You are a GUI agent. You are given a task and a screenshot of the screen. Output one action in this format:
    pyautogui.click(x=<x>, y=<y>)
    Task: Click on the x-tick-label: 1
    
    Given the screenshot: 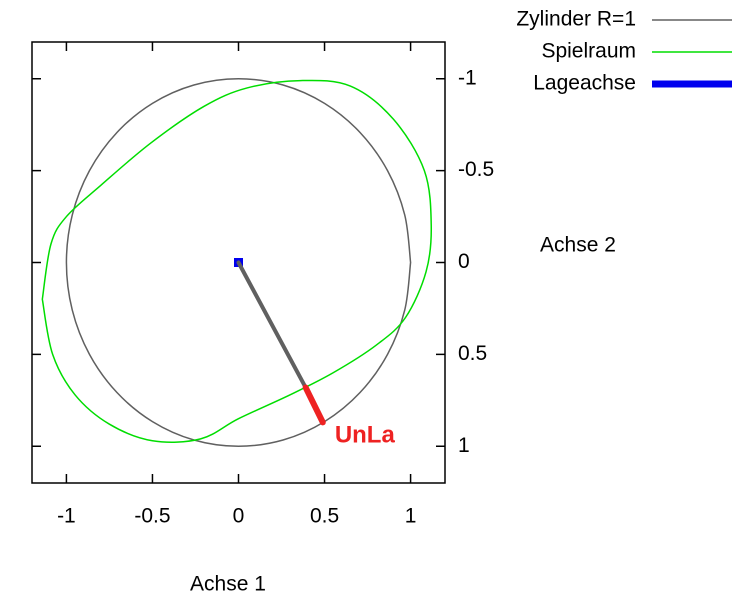 What is the action you would take?
    pyautogui.click(x=411, y=516)
    